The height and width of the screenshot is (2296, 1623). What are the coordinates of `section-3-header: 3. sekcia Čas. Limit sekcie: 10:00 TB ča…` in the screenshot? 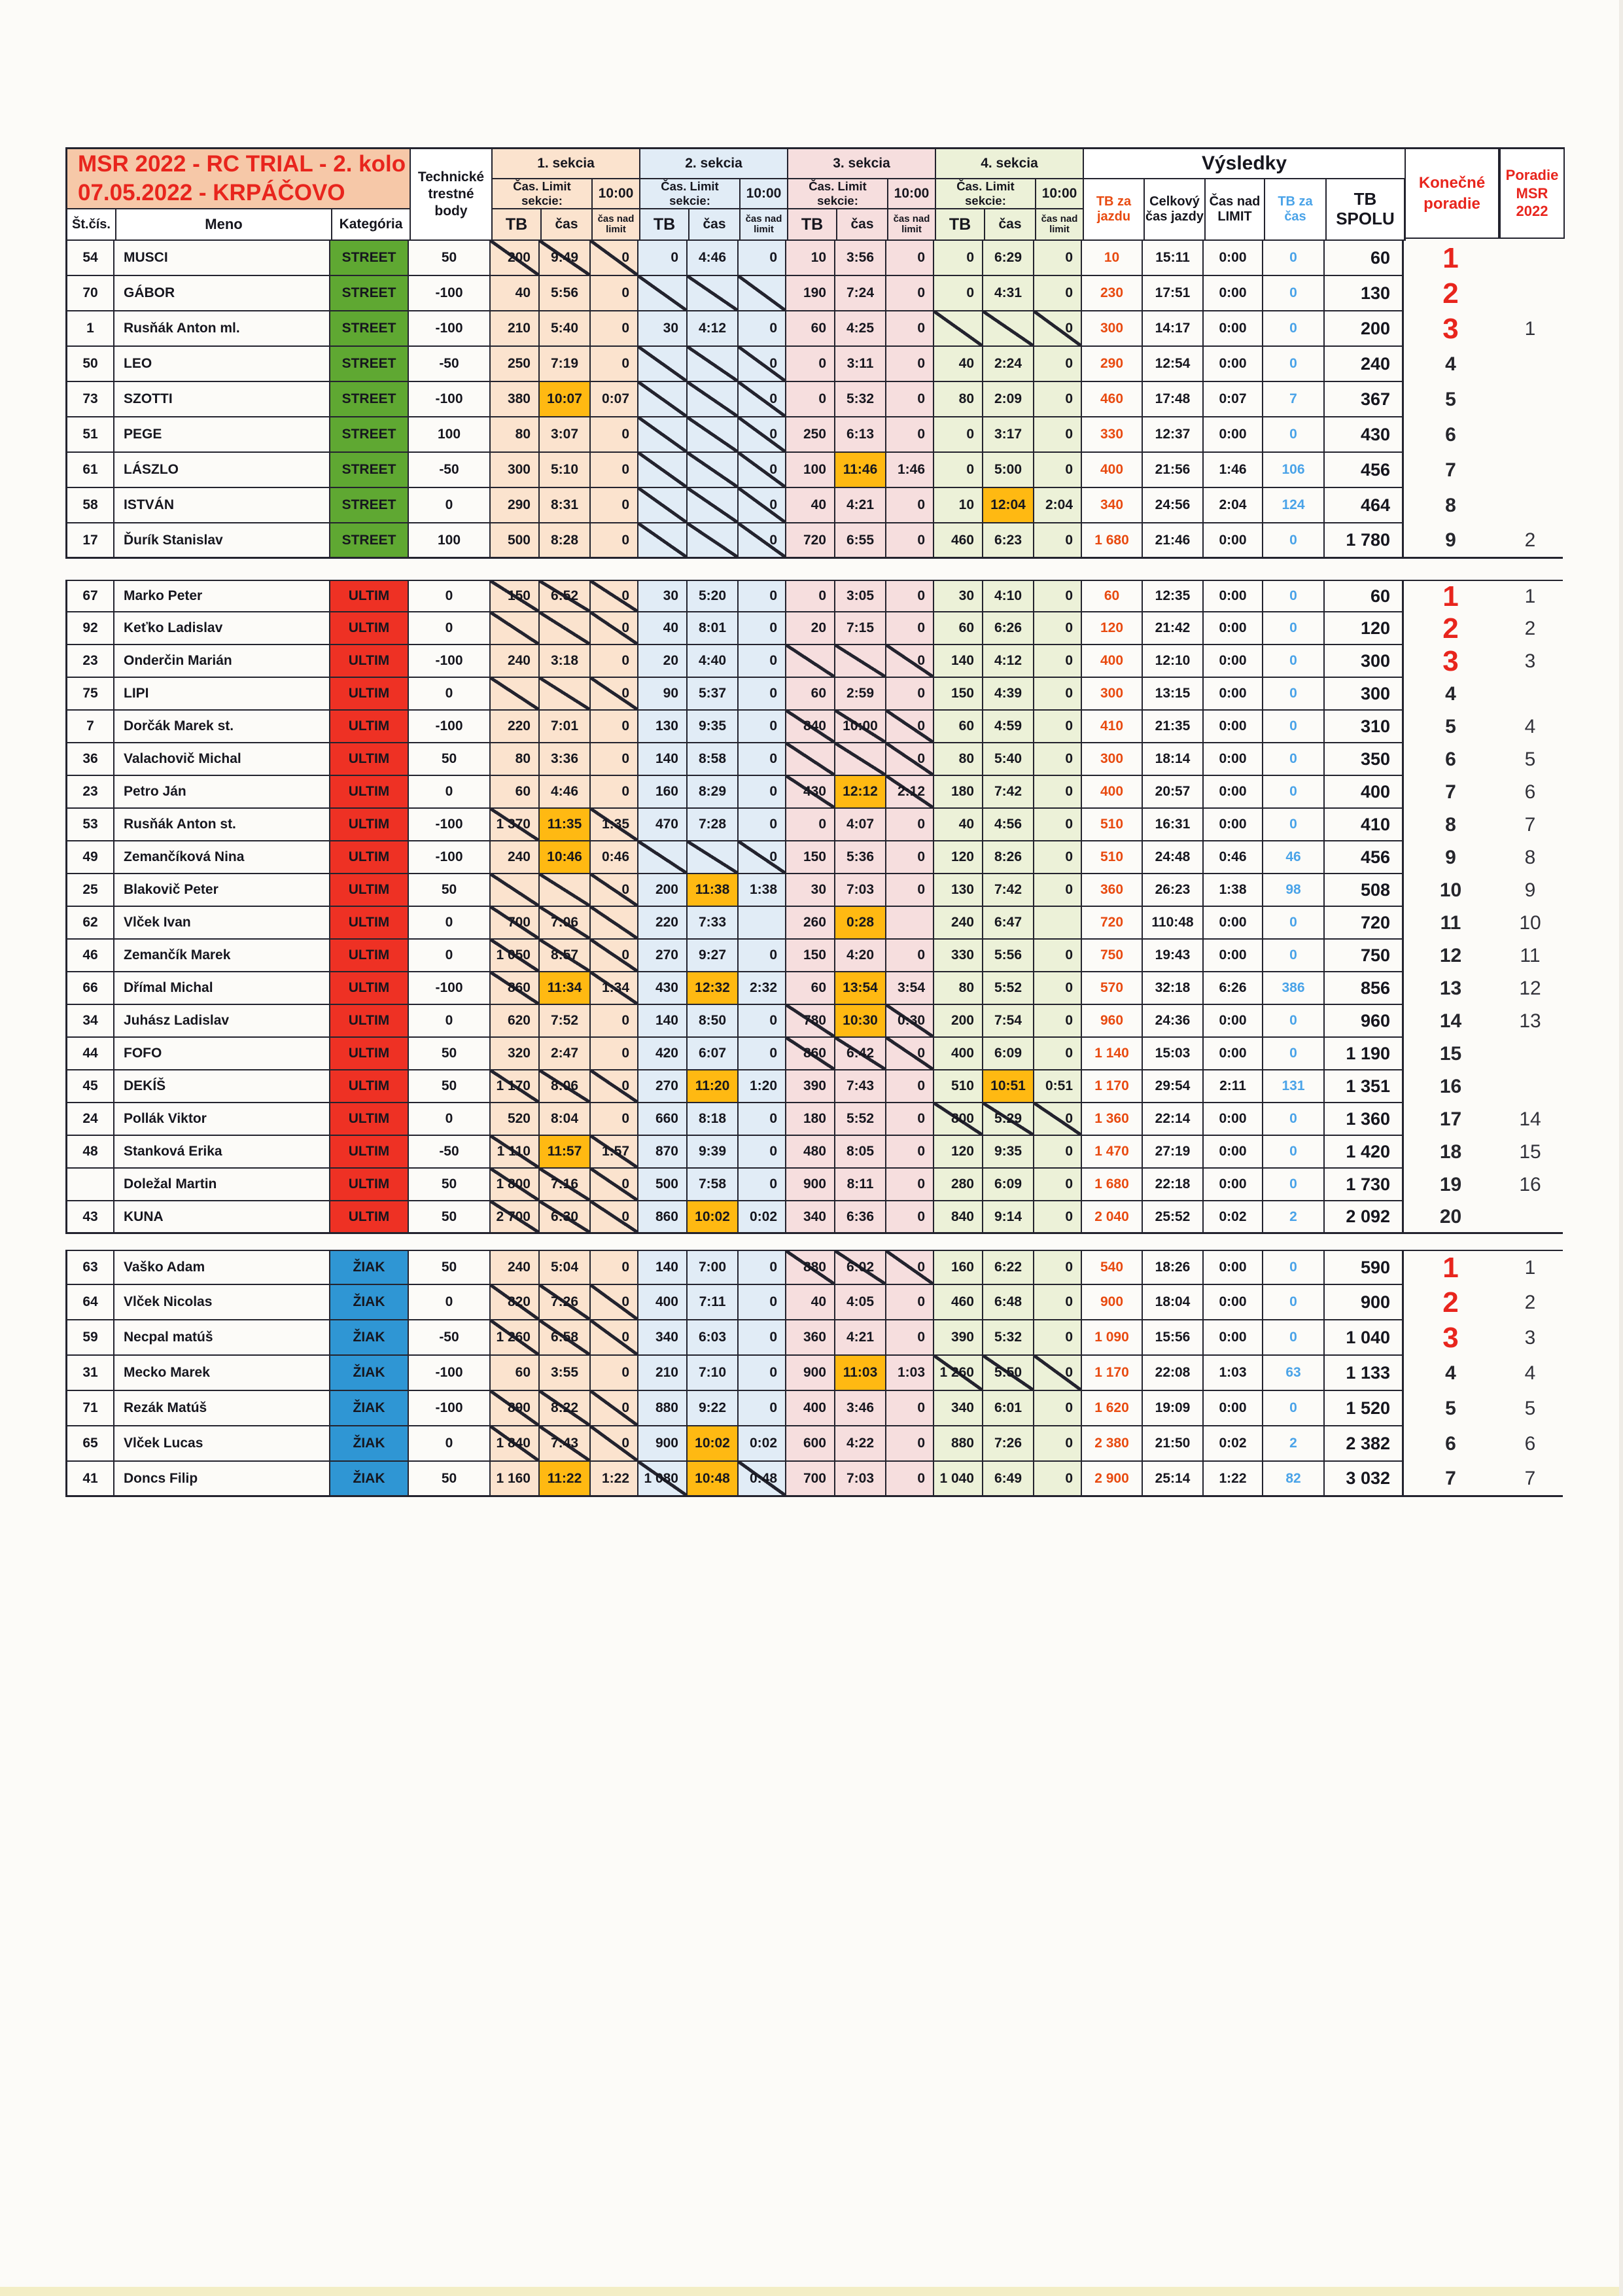 It's located at (862, 195).